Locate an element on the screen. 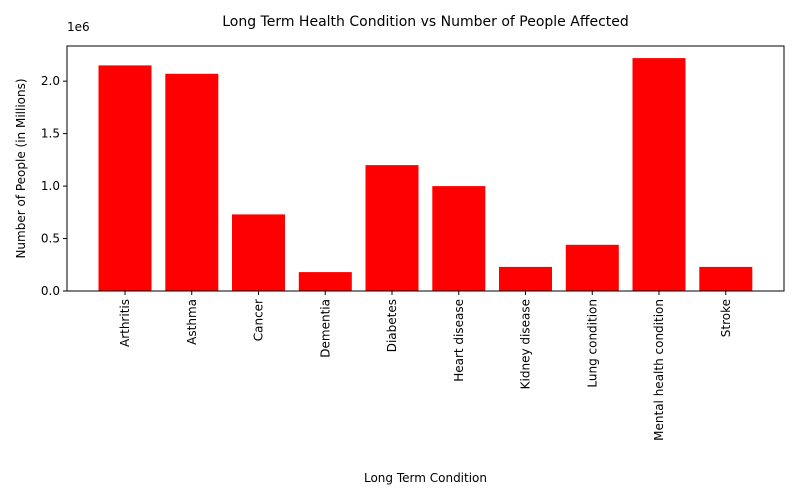  x-axis-label: Long Term Condition is located at coordinates (425, 478).